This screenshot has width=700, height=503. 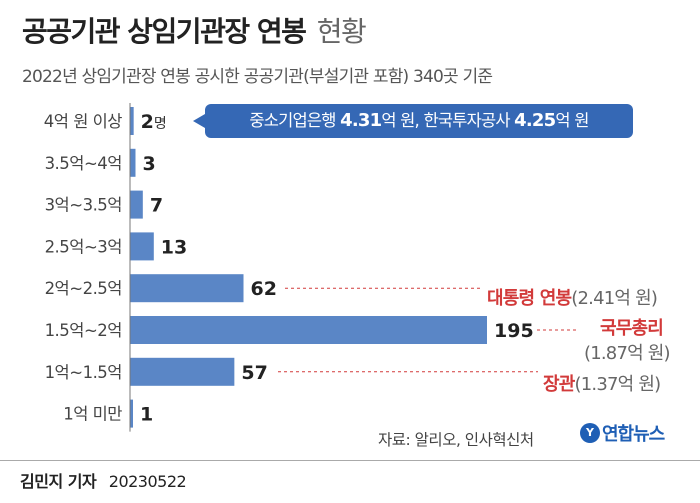 I want to click on value-label: 195, so click(x=514, y=331).